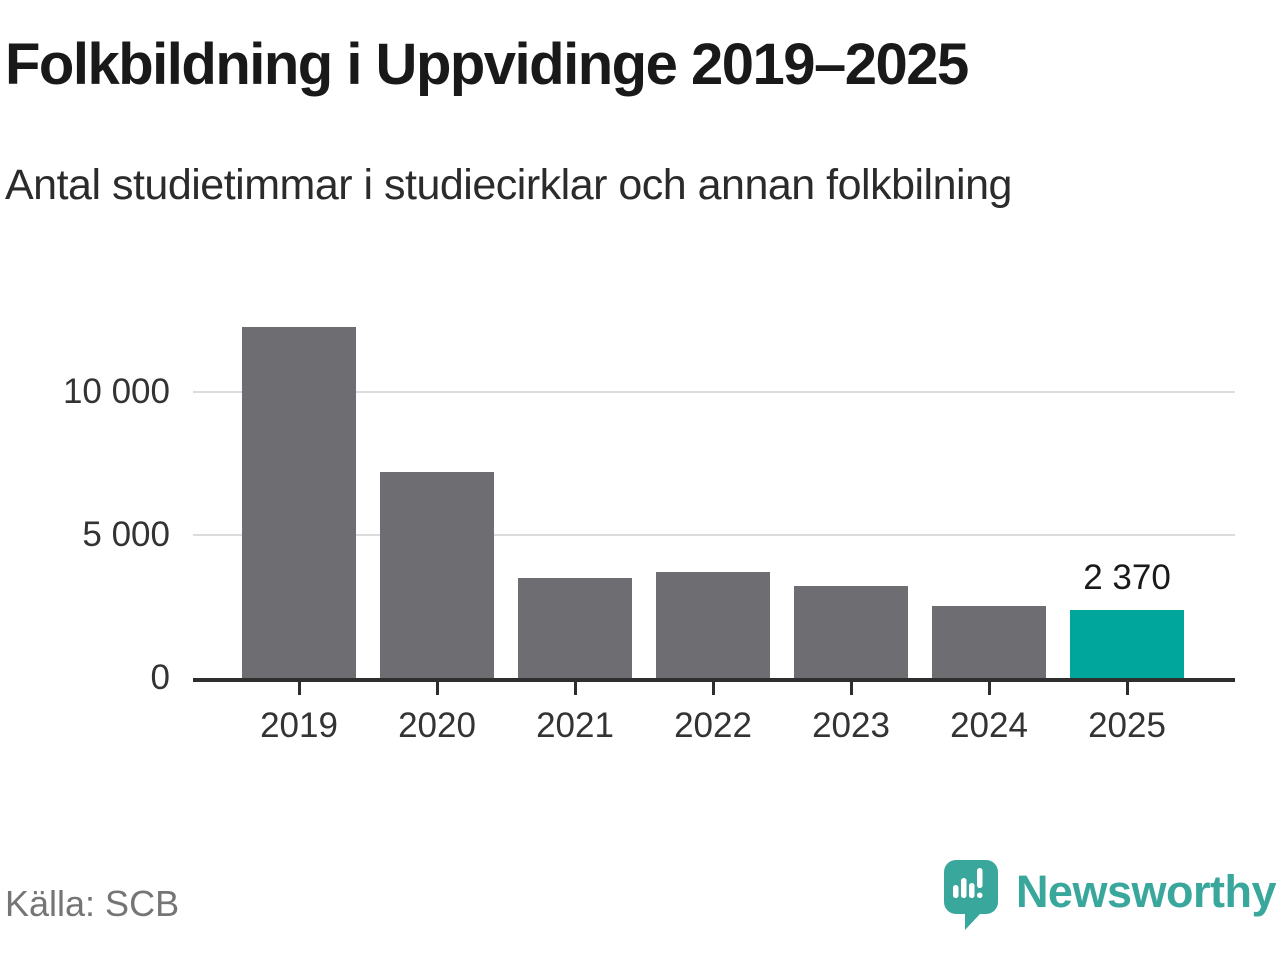 The image size is (1280, 960). What do you see at coordinates (970, 895) in the screenshot?
I see `newsworthy-logo-icon` at bounding box center [970, 895].